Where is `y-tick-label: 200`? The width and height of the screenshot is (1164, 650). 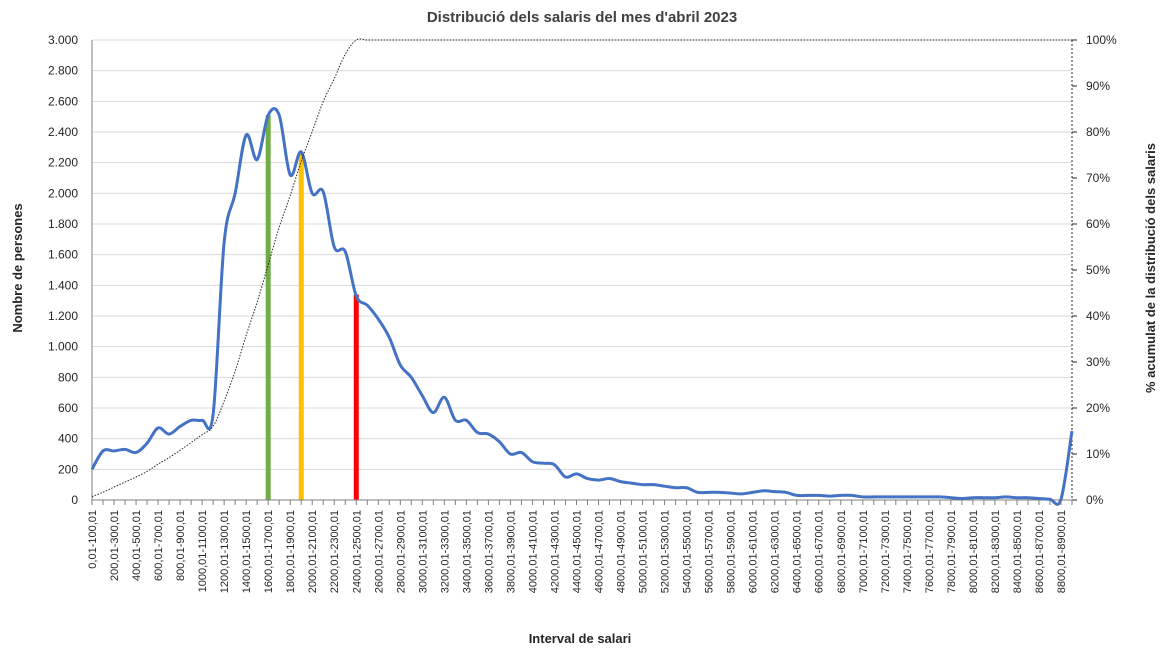
y-tick-label: 200 is located at coordinates (68, 469).